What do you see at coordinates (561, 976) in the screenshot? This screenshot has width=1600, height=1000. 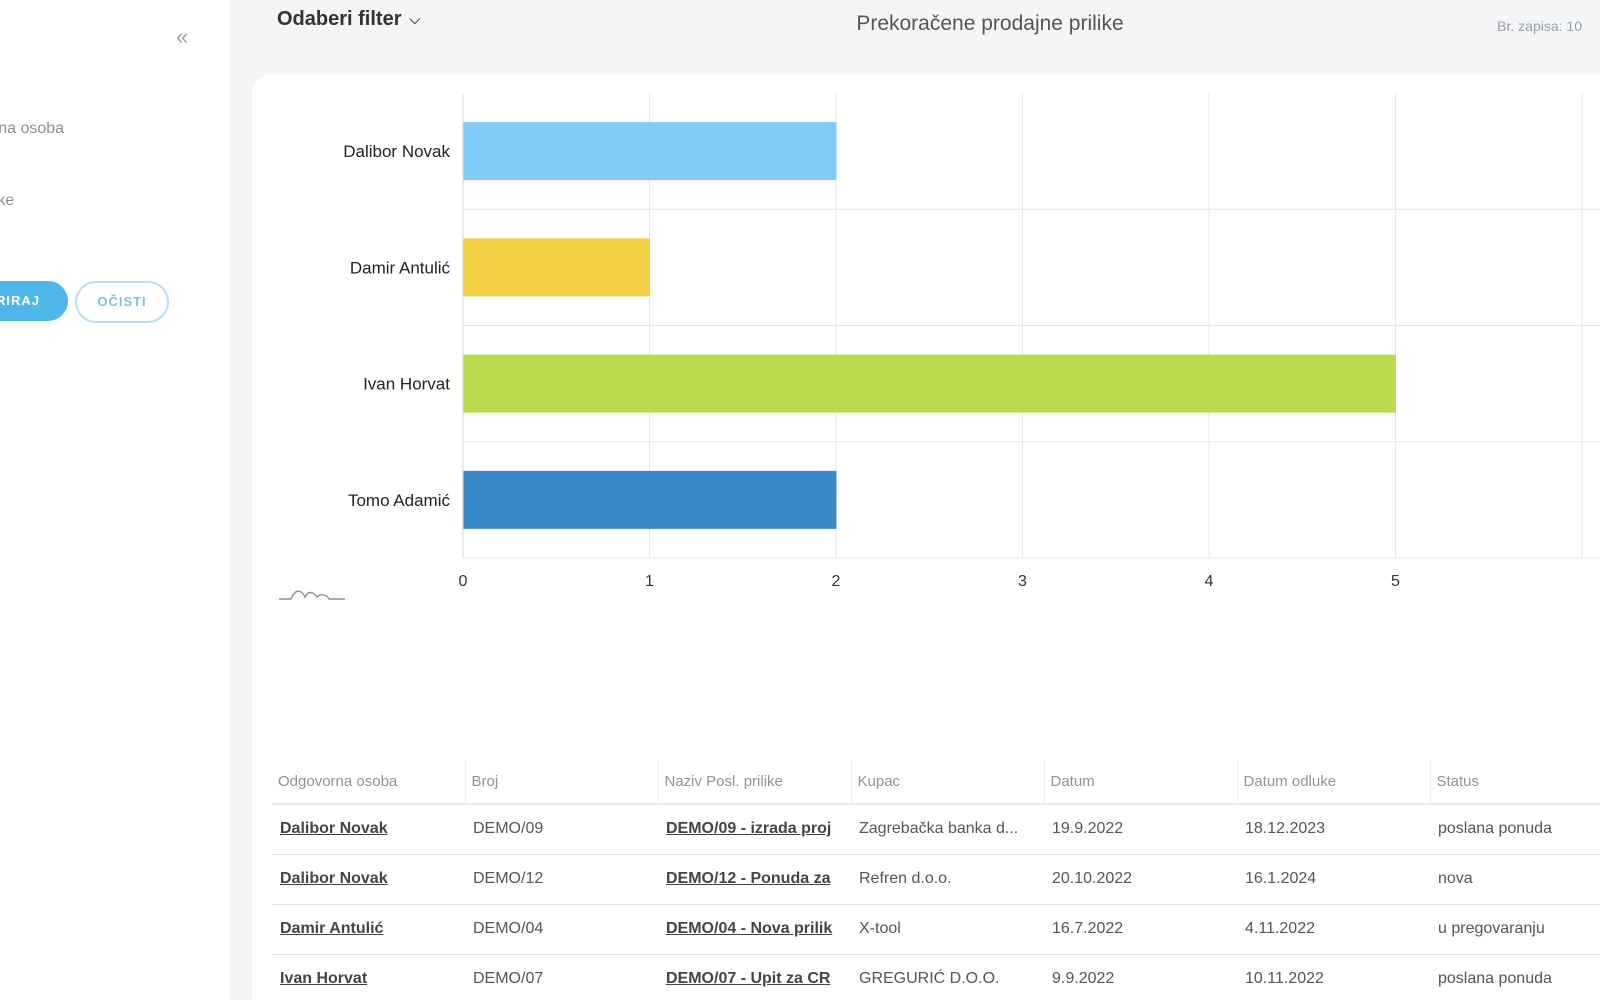 I see `cell-number: DEMO/07` at bounding box center [561, 976].